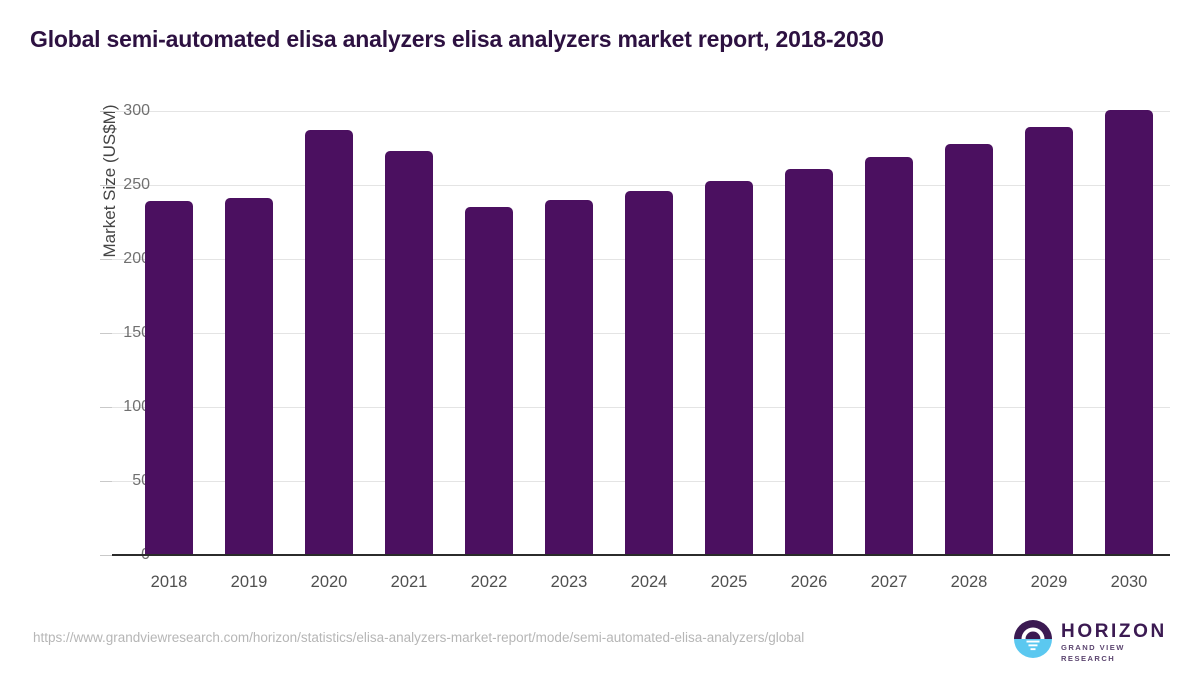 The width and height of the screenshot is (1200, 675). What do you see at coordinates (641, 555) in the screenshot?
I see `x-axis-line` at bounding box center [641, 555].